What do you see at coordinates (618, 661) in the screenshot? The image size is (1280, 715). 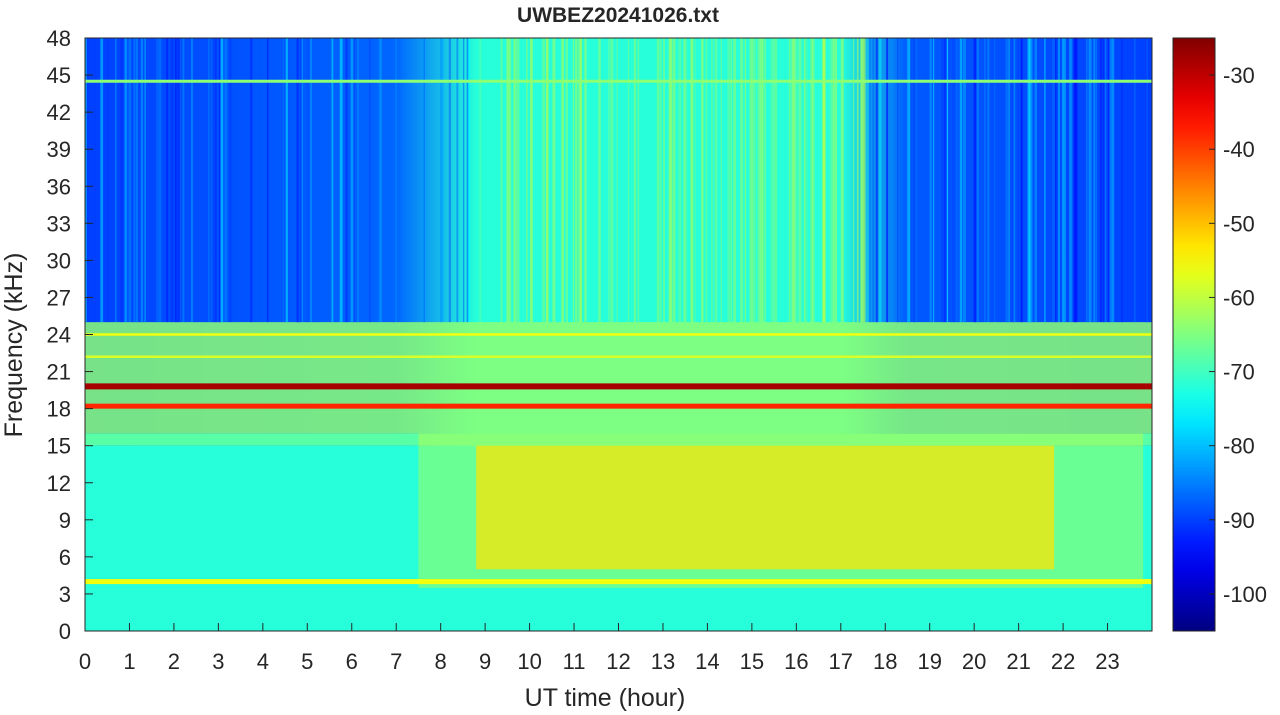 I see `x-tick-label: 12` at bounding box center [618, 661].